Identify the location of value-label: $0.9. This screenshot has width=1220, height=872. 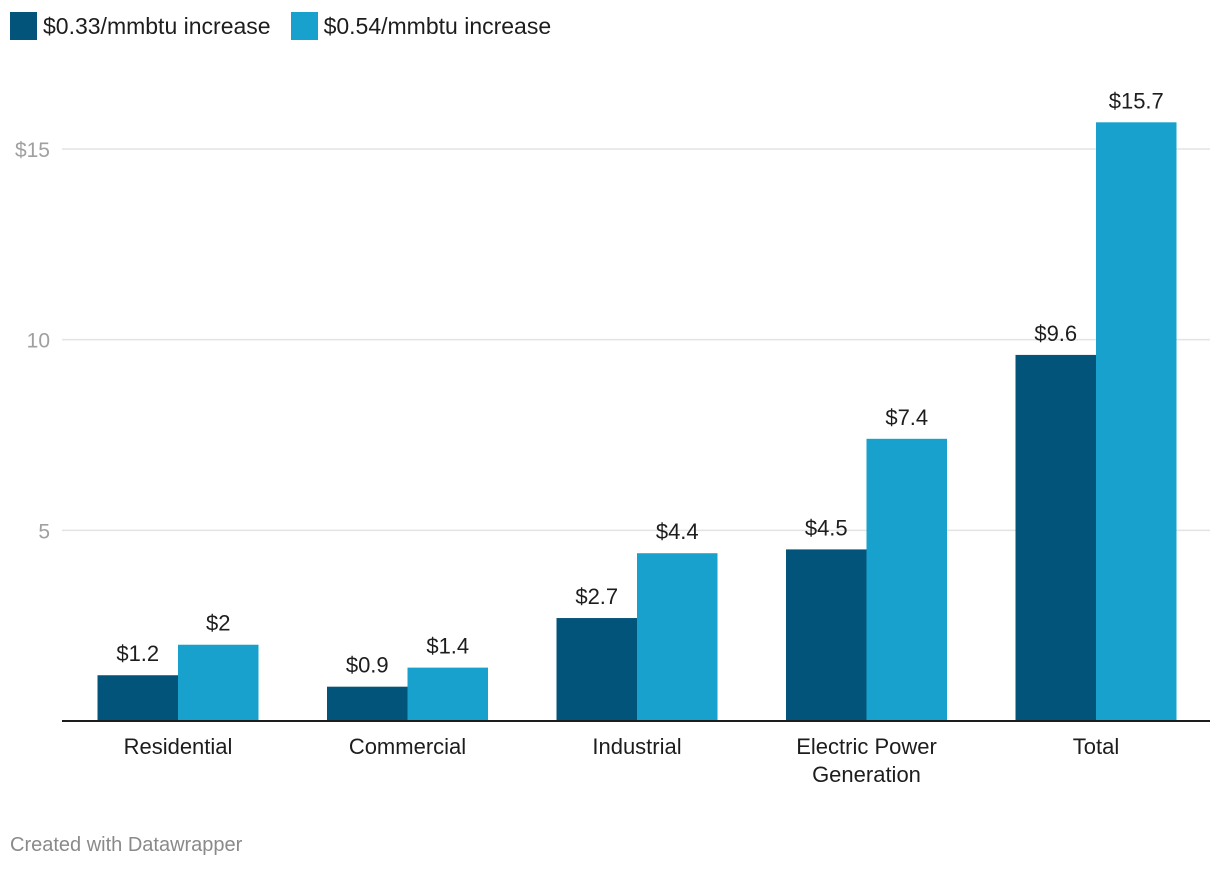
(367, 665).